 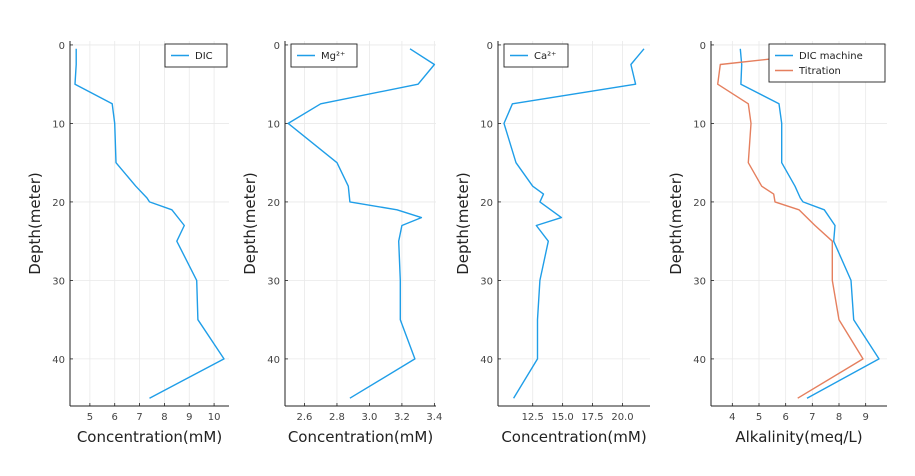 What do you see at coordinates (402, 417) in the screenshot?
I see `x-tick-label: 3.2` at bounding box center [402, 417].